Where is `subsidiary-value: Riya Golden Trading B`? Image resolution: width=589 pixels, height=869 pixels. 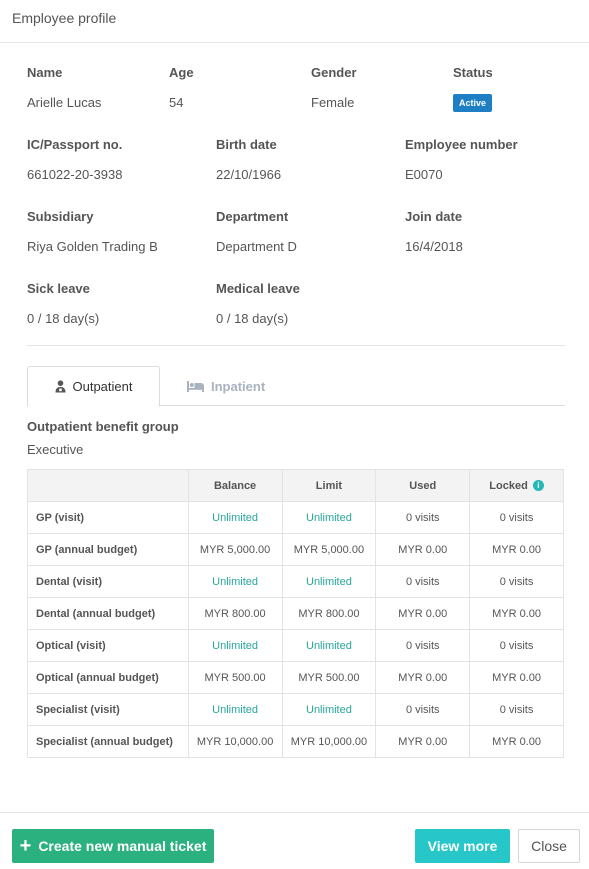 subsidiary-value: Riya Golden Trading B is located at coordinates (92, 246).